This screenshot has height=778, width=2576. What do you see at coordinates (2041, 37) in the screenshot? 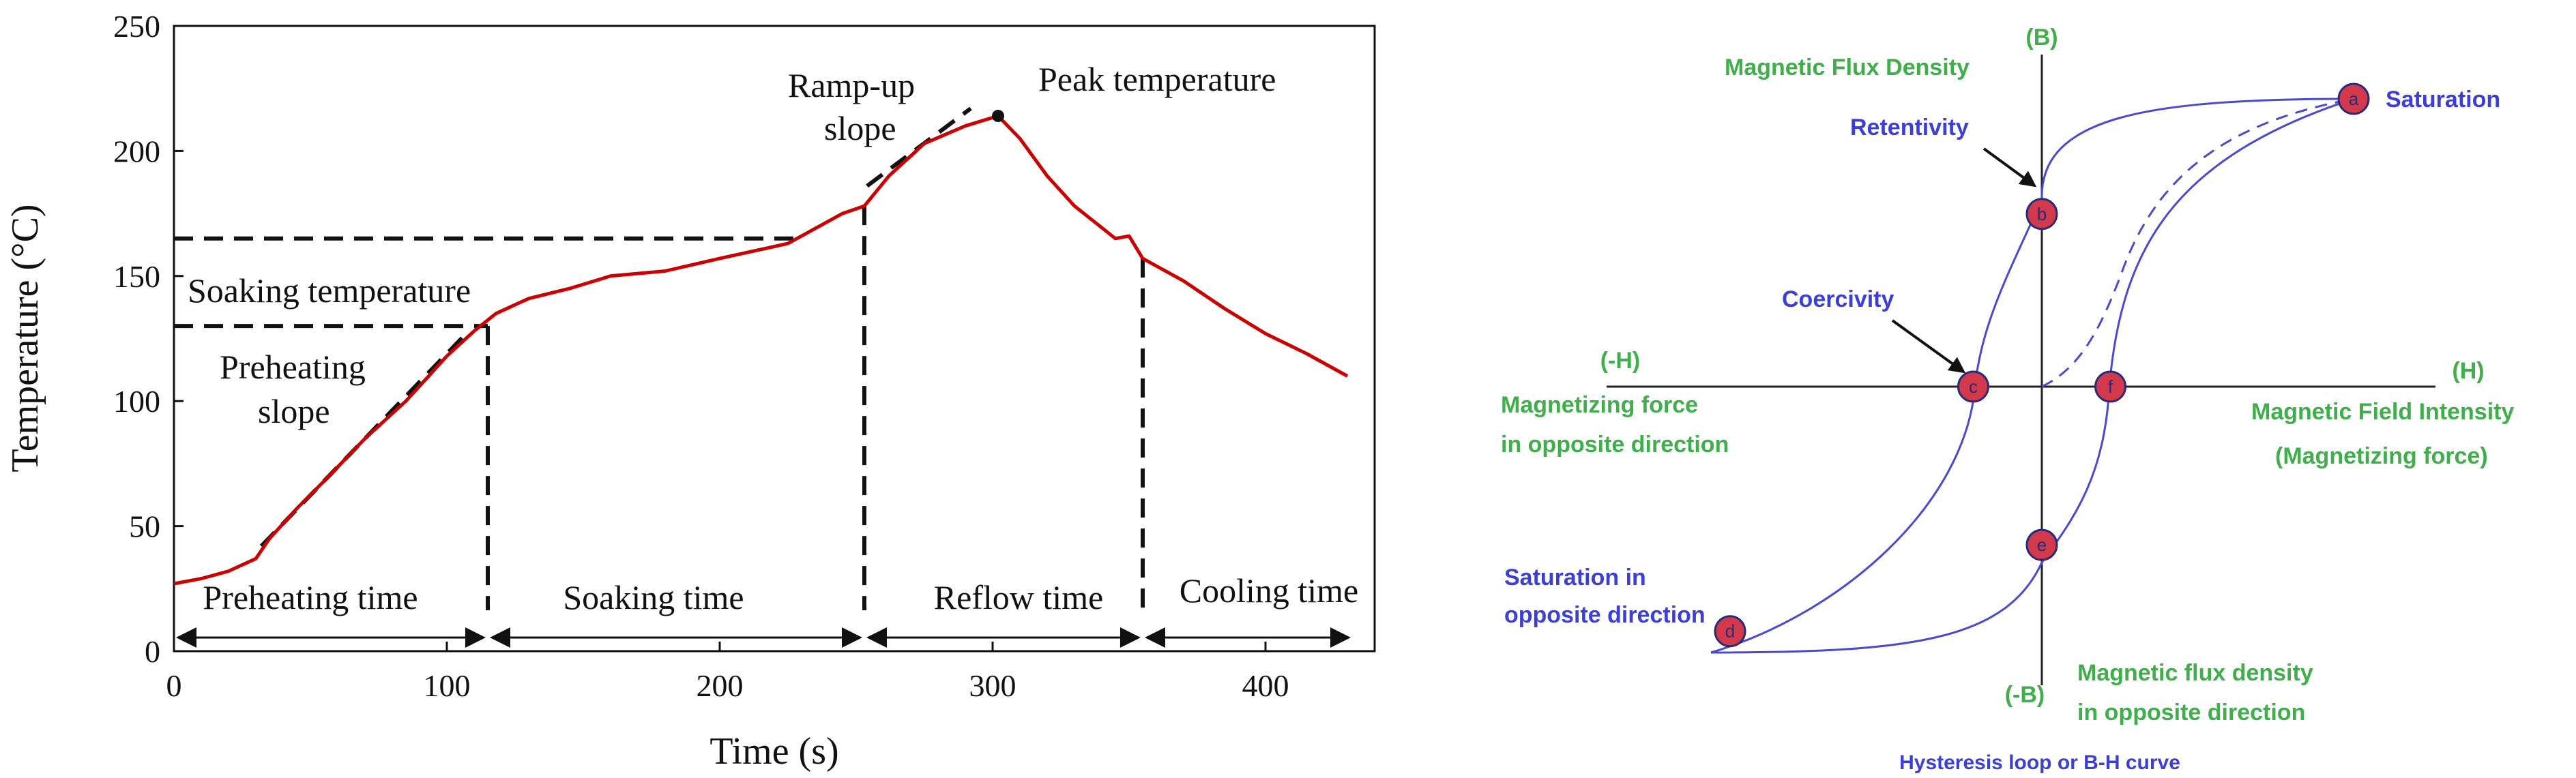
I see `b-axis-positive-label: (B)` at bounding box center [2041, 37].